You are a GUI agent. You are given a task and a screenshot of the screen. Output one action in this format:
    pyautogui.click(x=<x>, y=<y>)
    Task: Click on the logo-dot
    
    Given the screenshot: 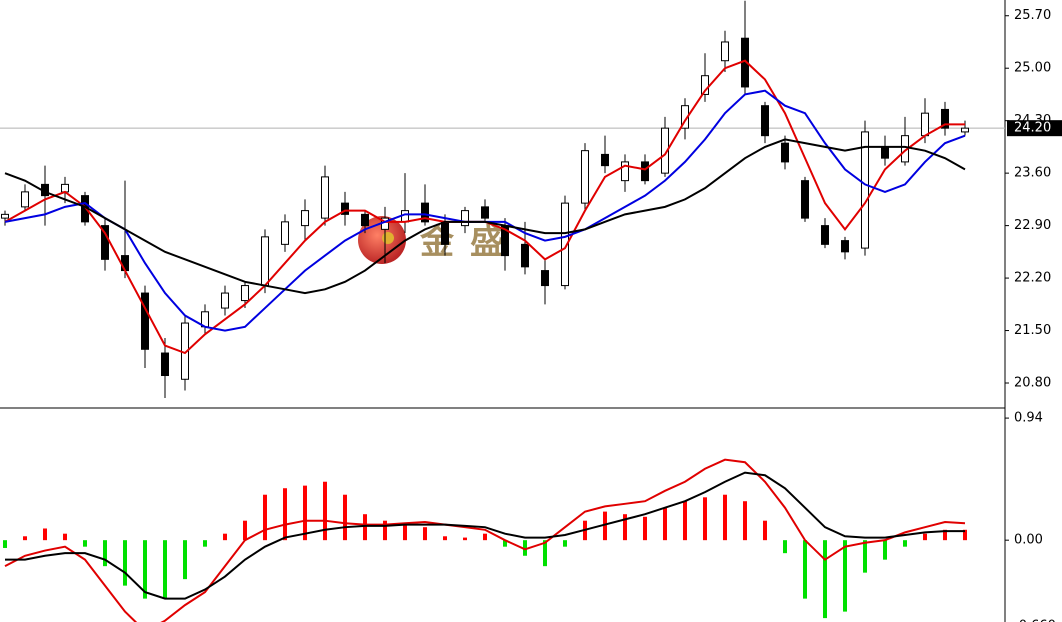 What is the action you would take?
    pyautogui.click(x=388, y=238)
    